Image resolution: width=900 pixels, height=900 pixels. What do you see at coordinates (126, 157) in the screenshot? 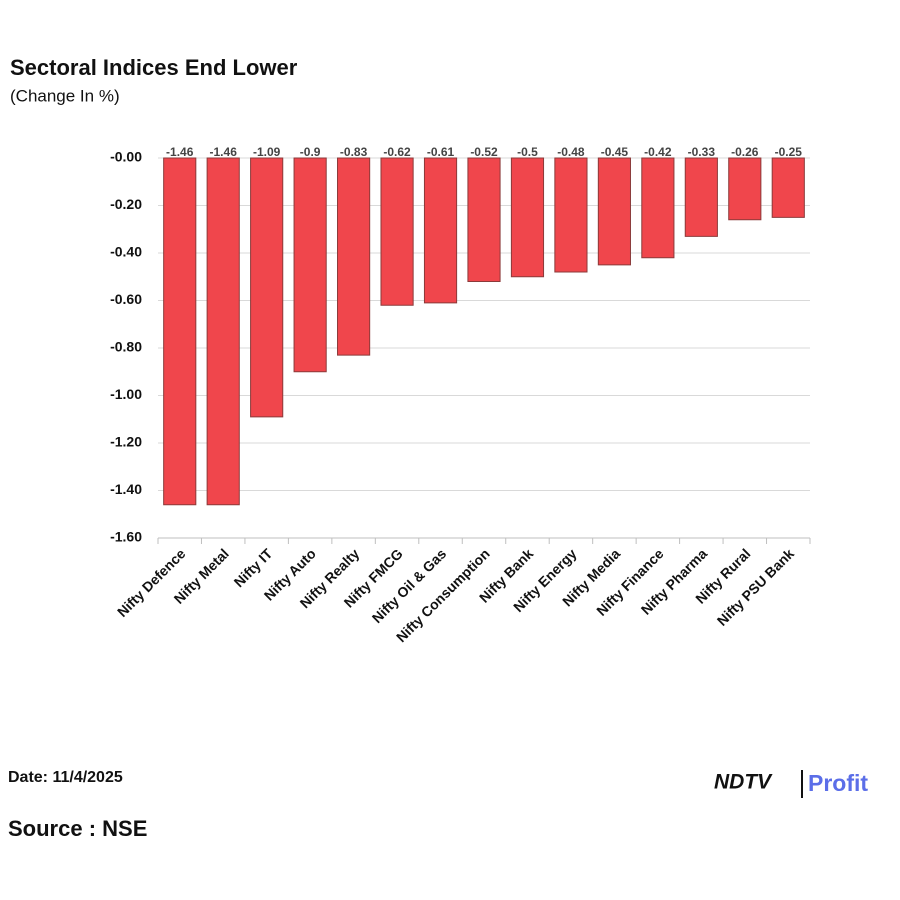
I see `y-tick-label: -0.00` at bounding box center [126, 157].